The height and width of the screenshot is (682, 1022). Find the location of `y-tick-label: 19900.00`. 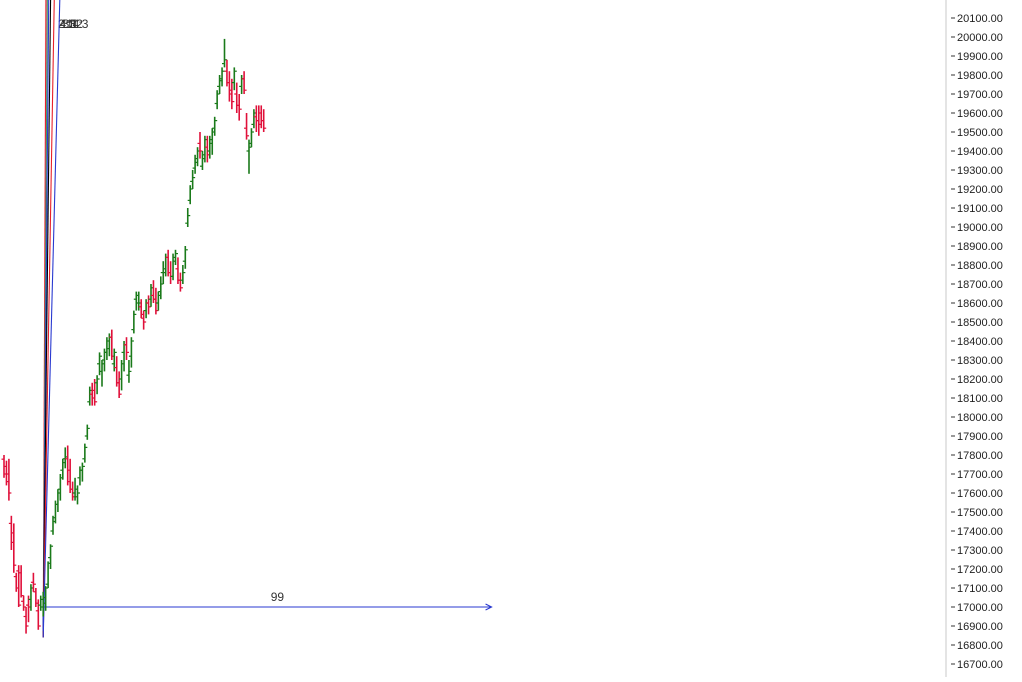

y-tick-label: 19900.00 is located at coordinates (980, 57).